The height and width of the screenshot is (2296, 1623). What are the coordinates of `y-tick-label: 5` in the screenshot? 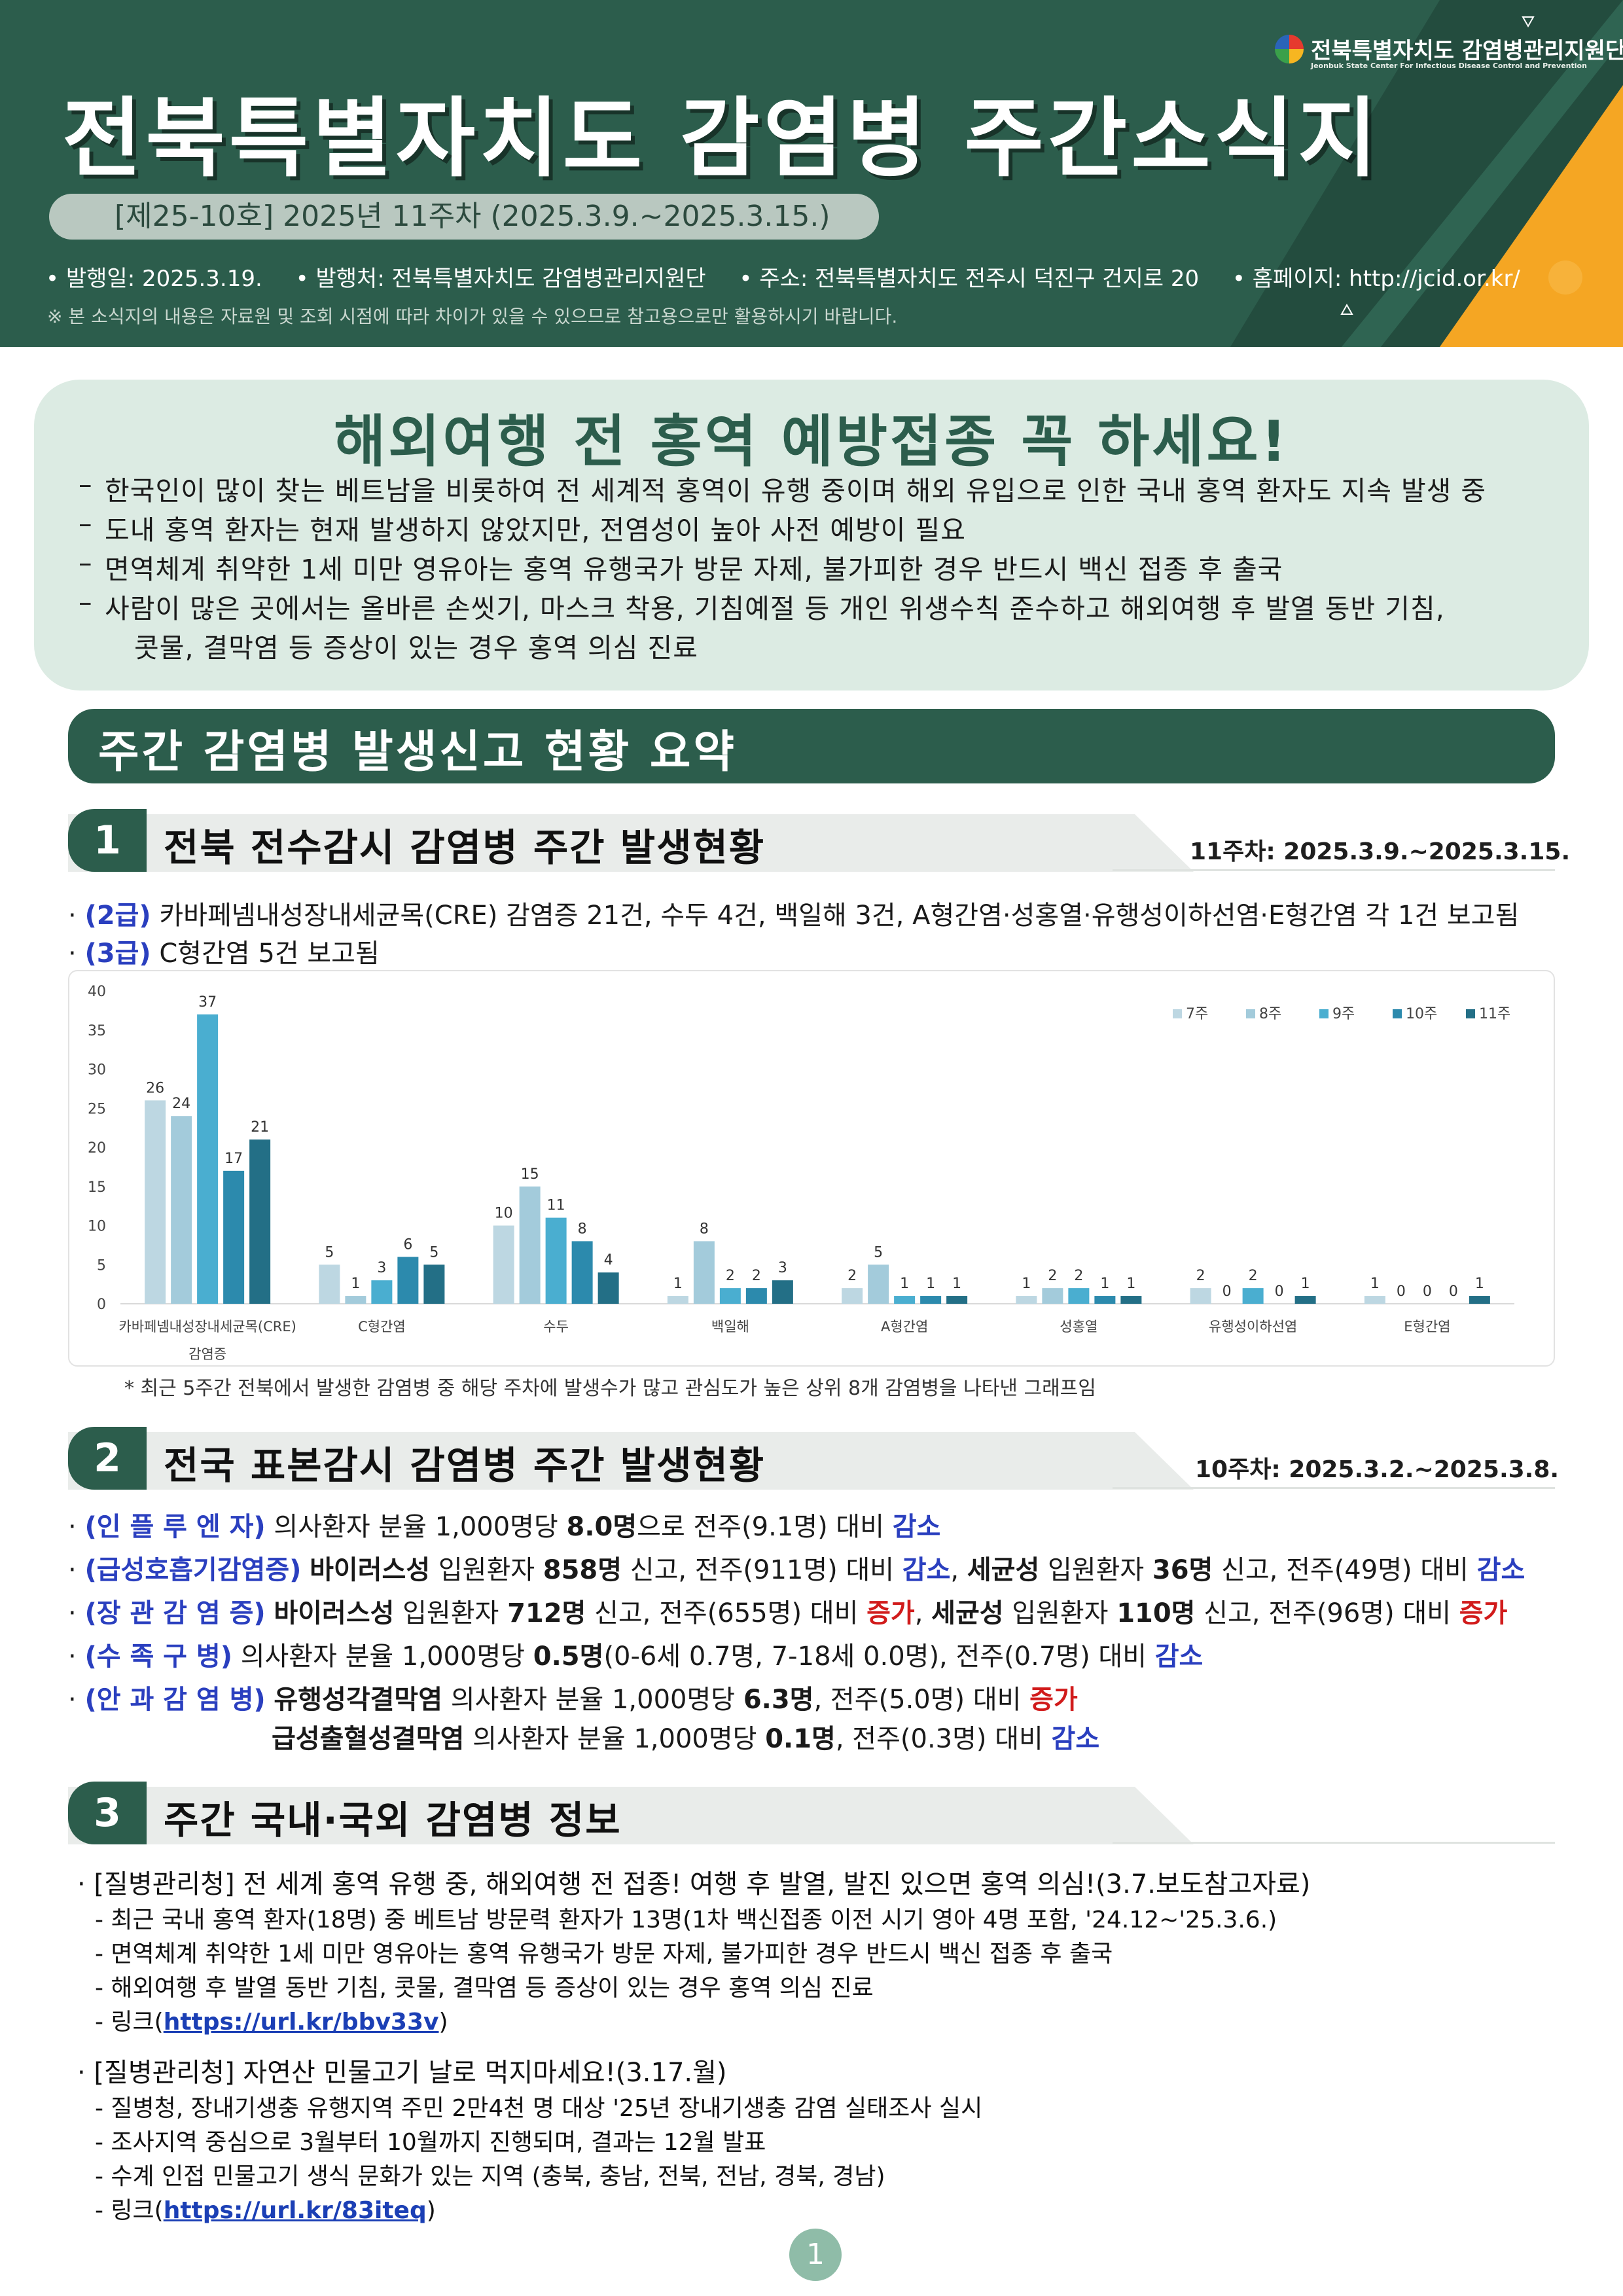 It's located at (101, 1265).